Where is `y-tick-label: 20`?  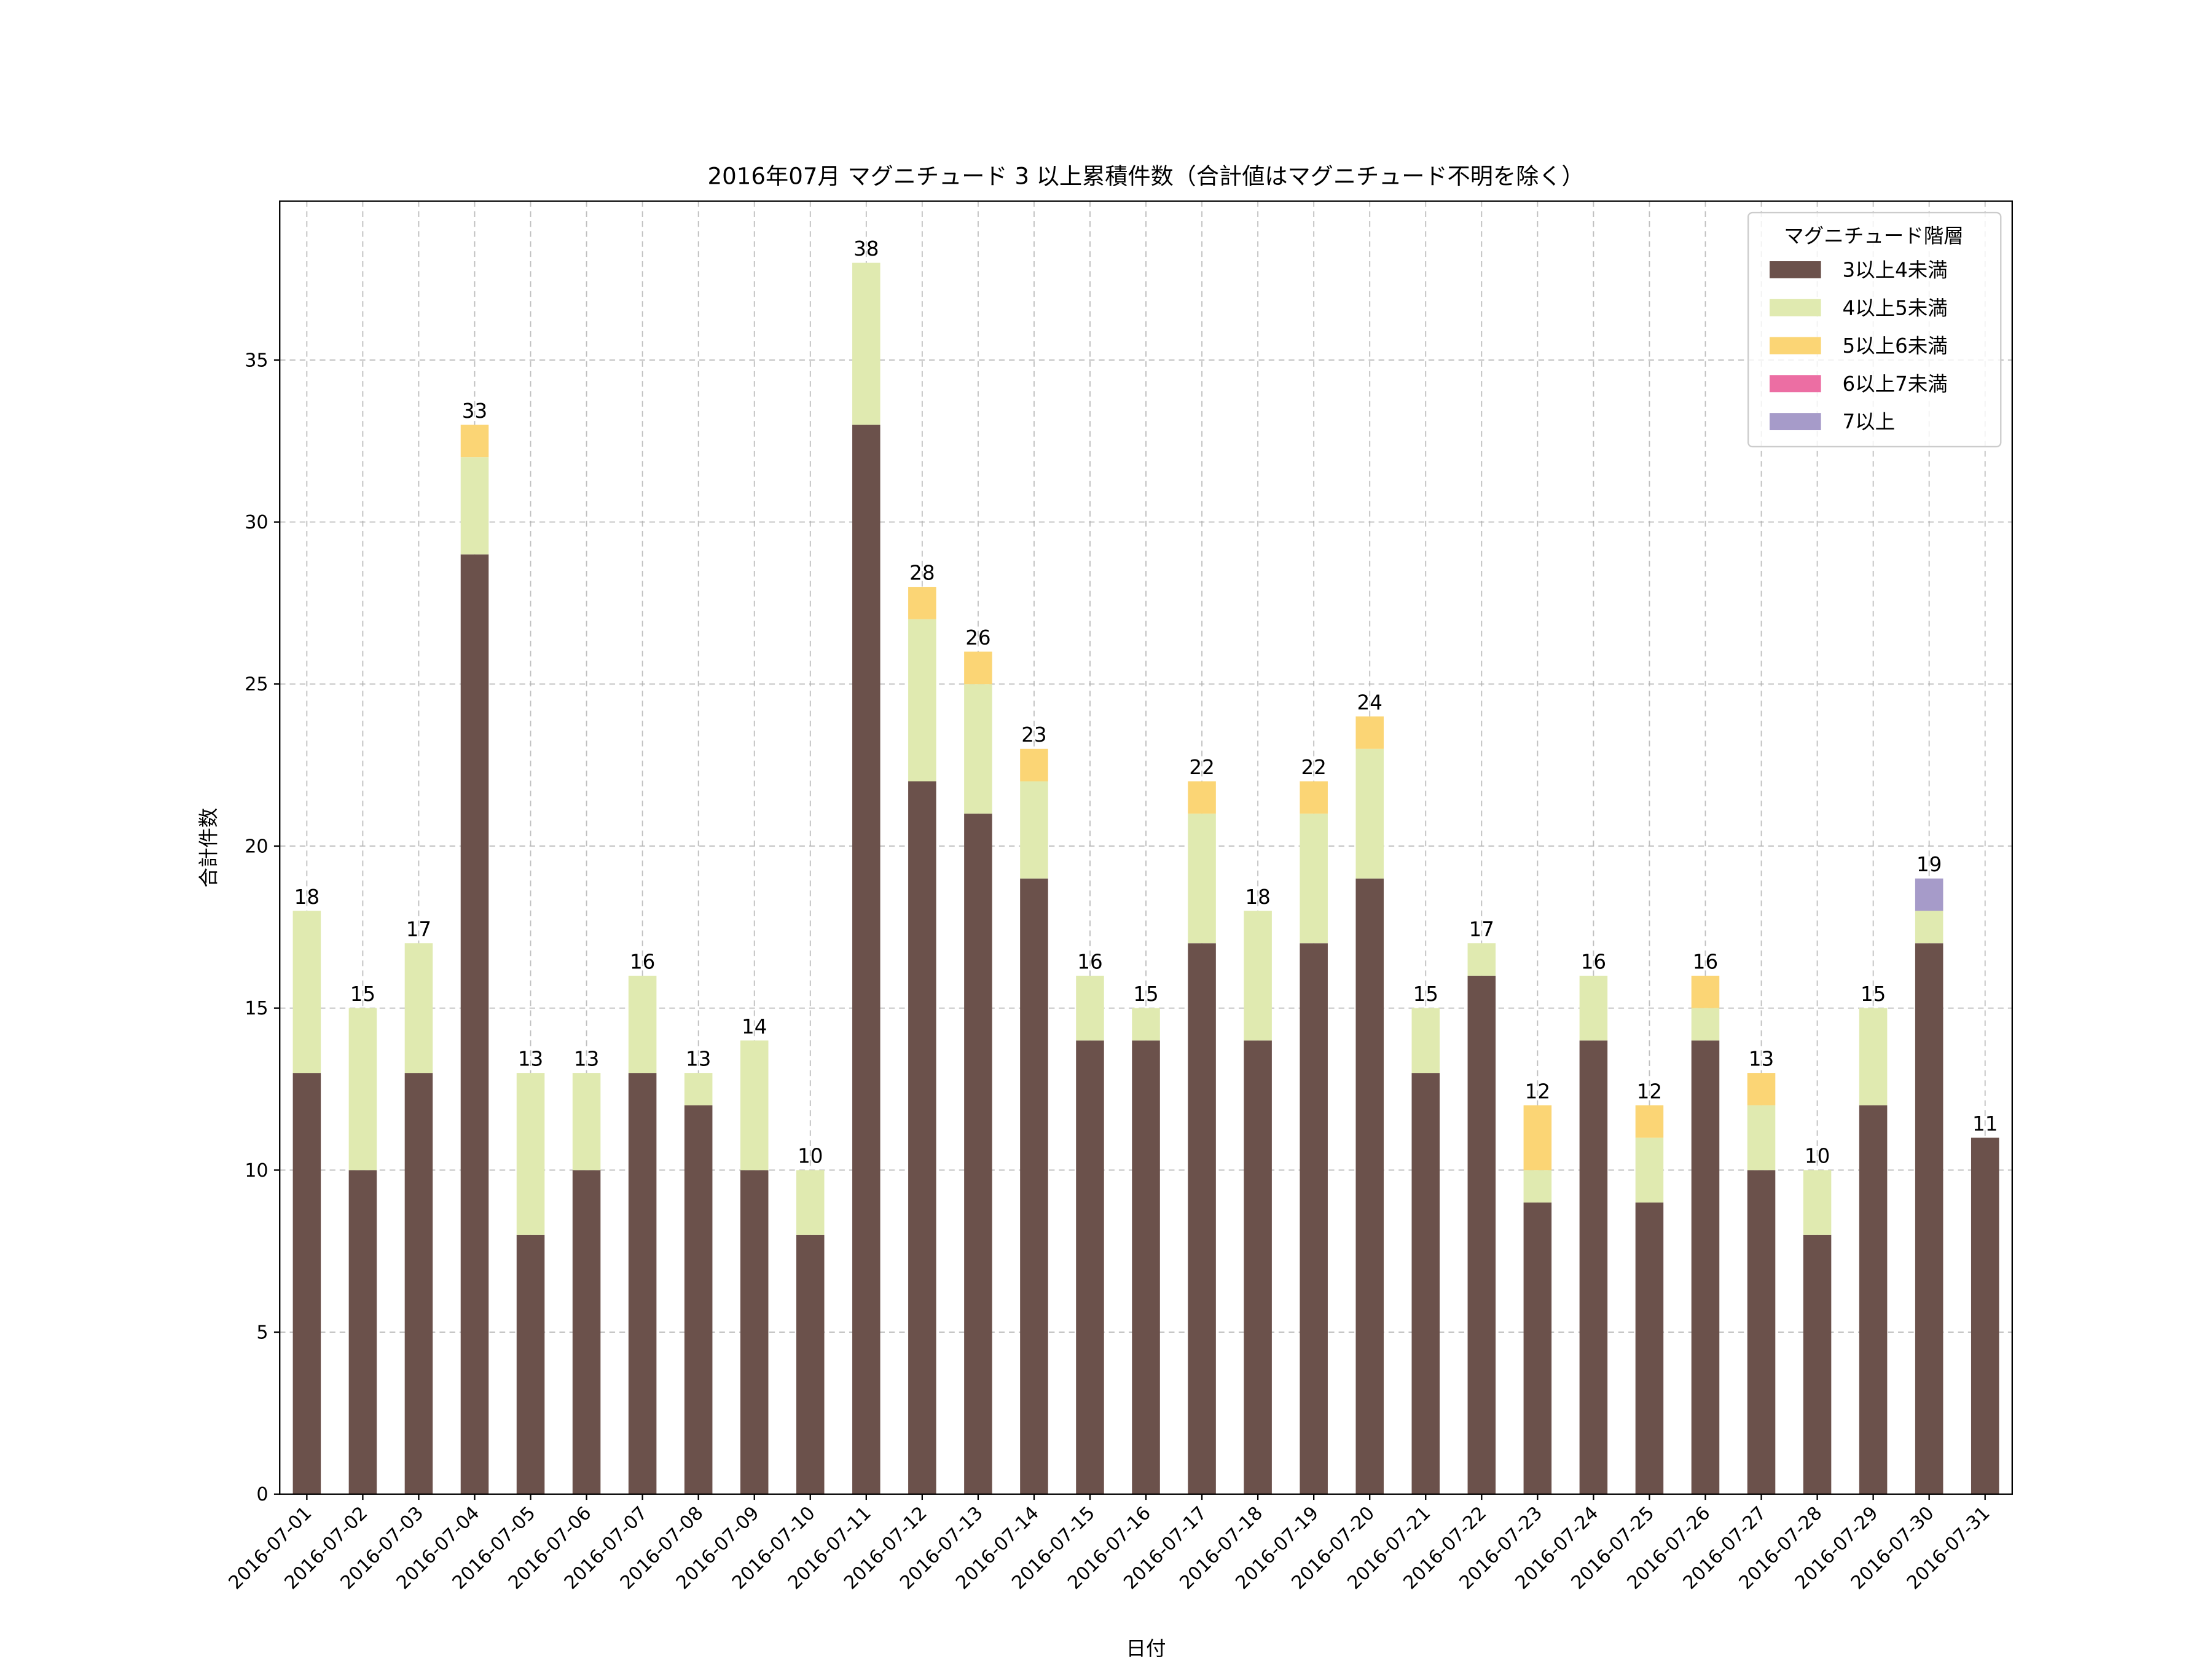 y-tick-label: 20 is located at coordinates (256, 846).